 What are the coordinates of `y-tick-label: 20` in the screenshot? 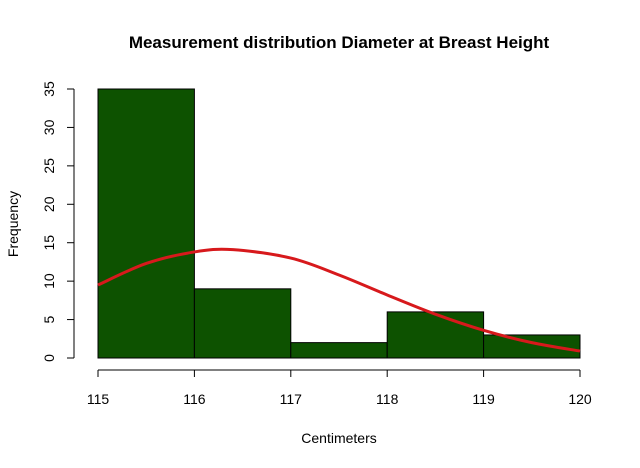 It's located at (49, 204).